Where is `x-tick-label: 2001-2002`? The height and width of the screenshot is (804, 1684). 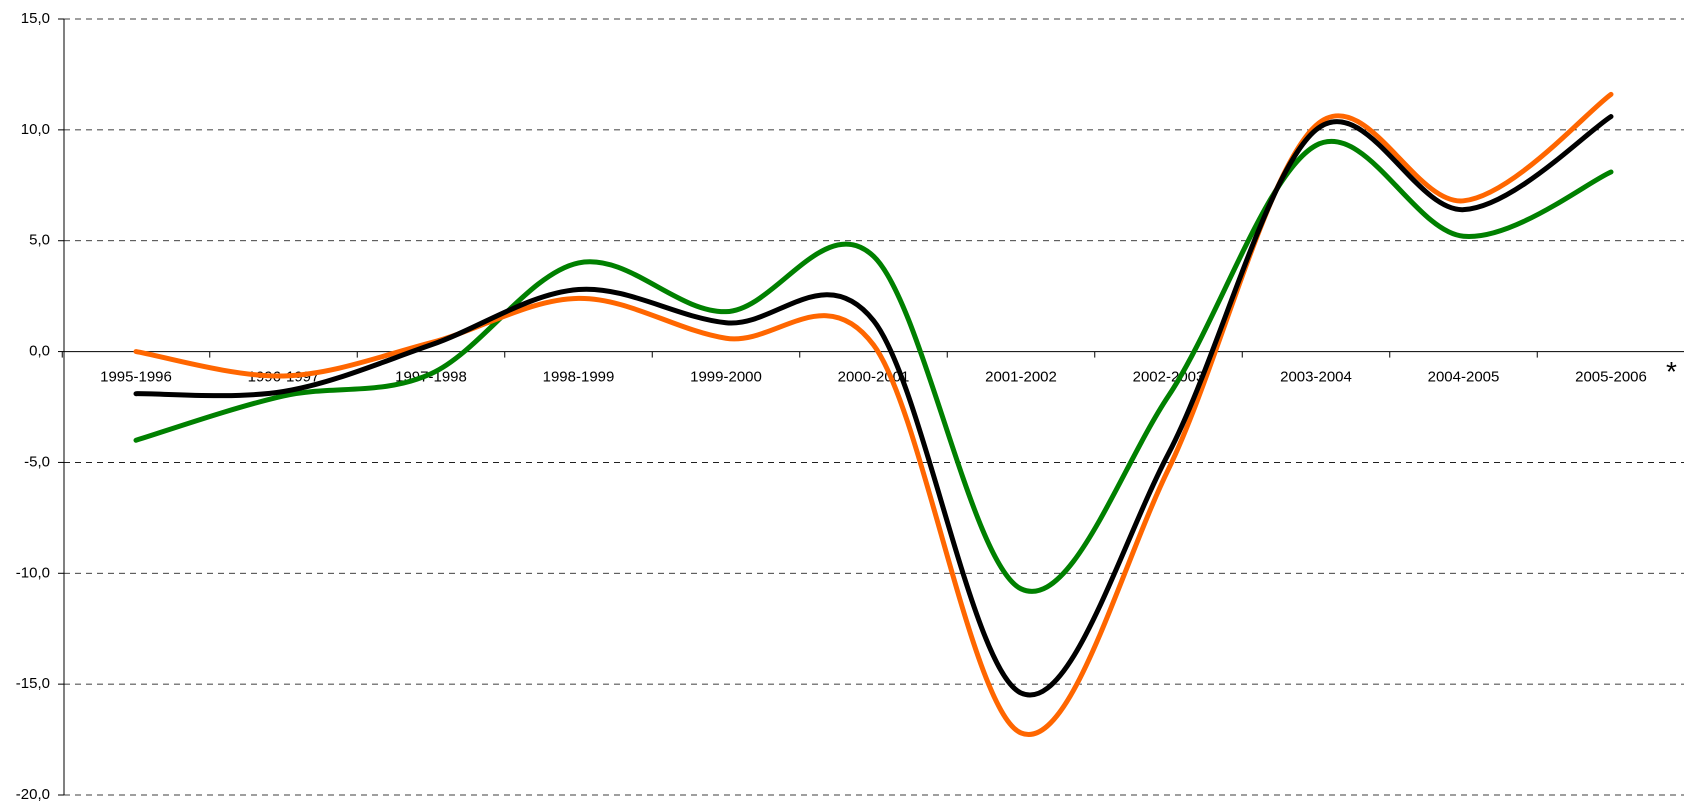
x-tick-label: 2001-2002 is located at coordinates (1021, 377).